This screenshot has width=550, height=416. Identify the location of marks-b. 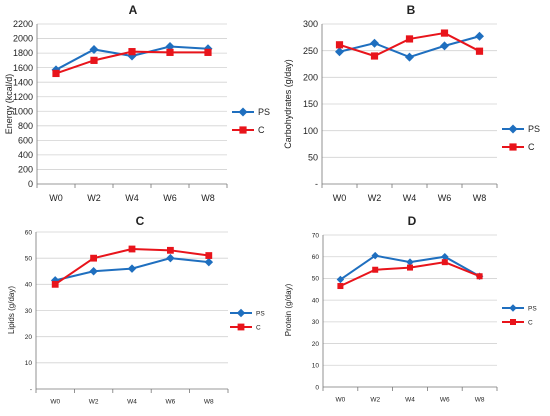
(409, 45).